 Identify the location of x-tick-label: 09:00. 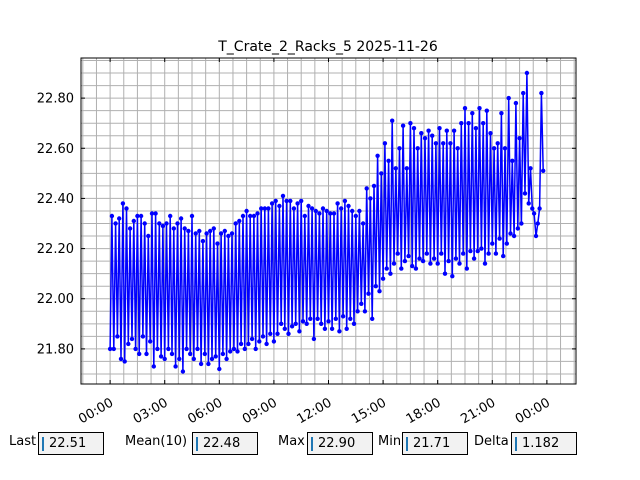
(260, 411).